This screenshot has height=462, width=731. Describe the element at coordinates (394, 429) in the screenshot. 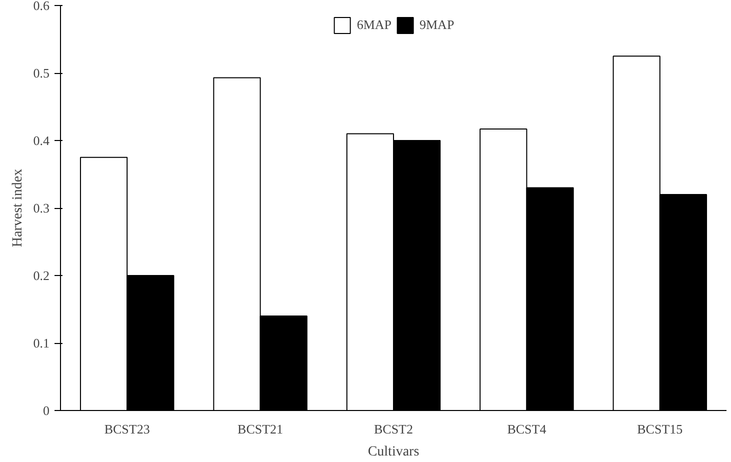

I see `x-tick-label: BCST2` at that location.